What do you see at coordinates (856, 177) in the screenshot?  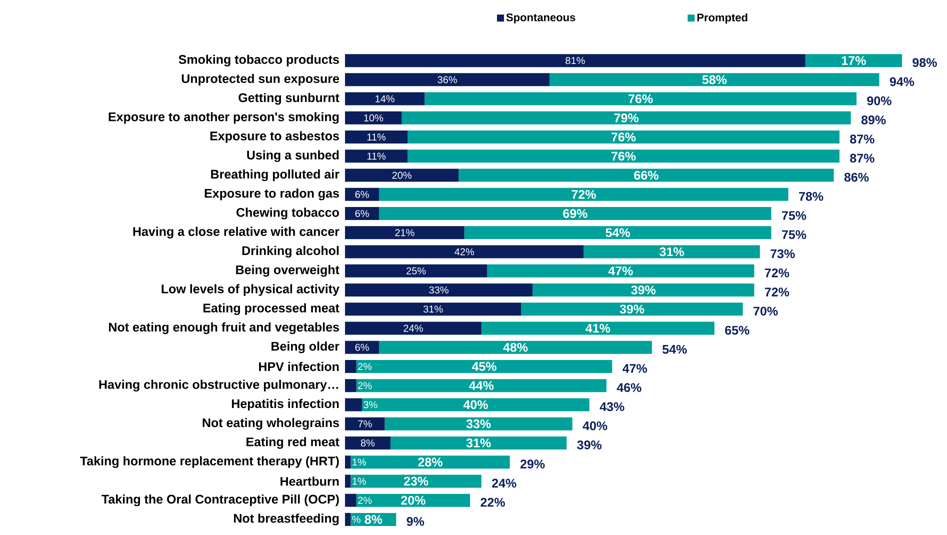 I see `total-label: 86%` at bounding box center [856, 177].